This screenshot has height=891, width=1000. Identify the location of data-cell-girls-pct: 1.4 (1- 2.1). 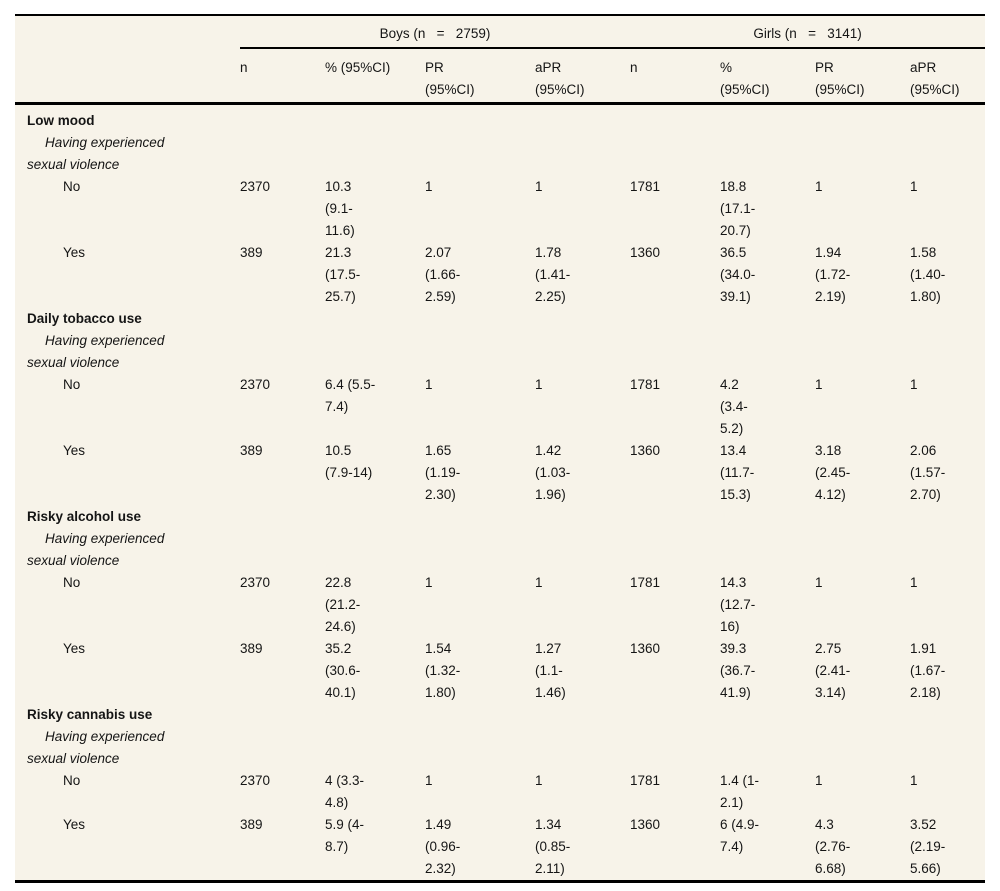
(740, 791).